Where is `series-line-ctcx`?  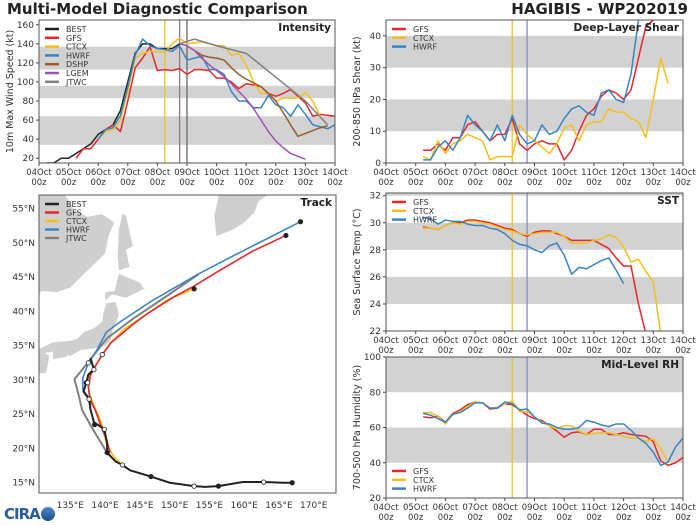 series-line-ctcx is located at coordinates (545, 109).